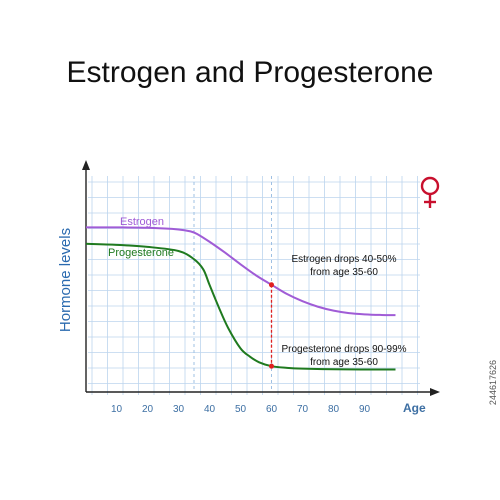 This screenshot has height=500, width=500. I want to click on y-axis-arrow, so click(86, 165).